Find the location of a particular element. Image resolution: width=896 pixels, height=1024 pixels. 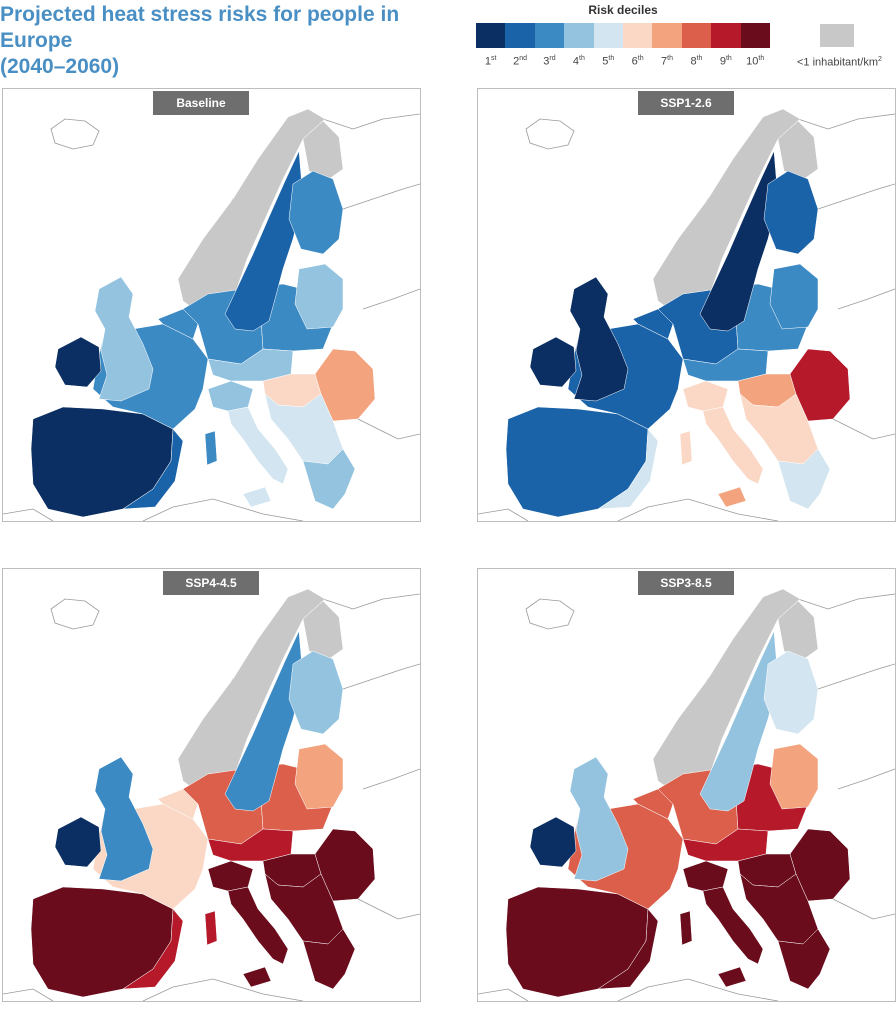

legend-decile-label-9: 9th is located at coordinates (725, 61).